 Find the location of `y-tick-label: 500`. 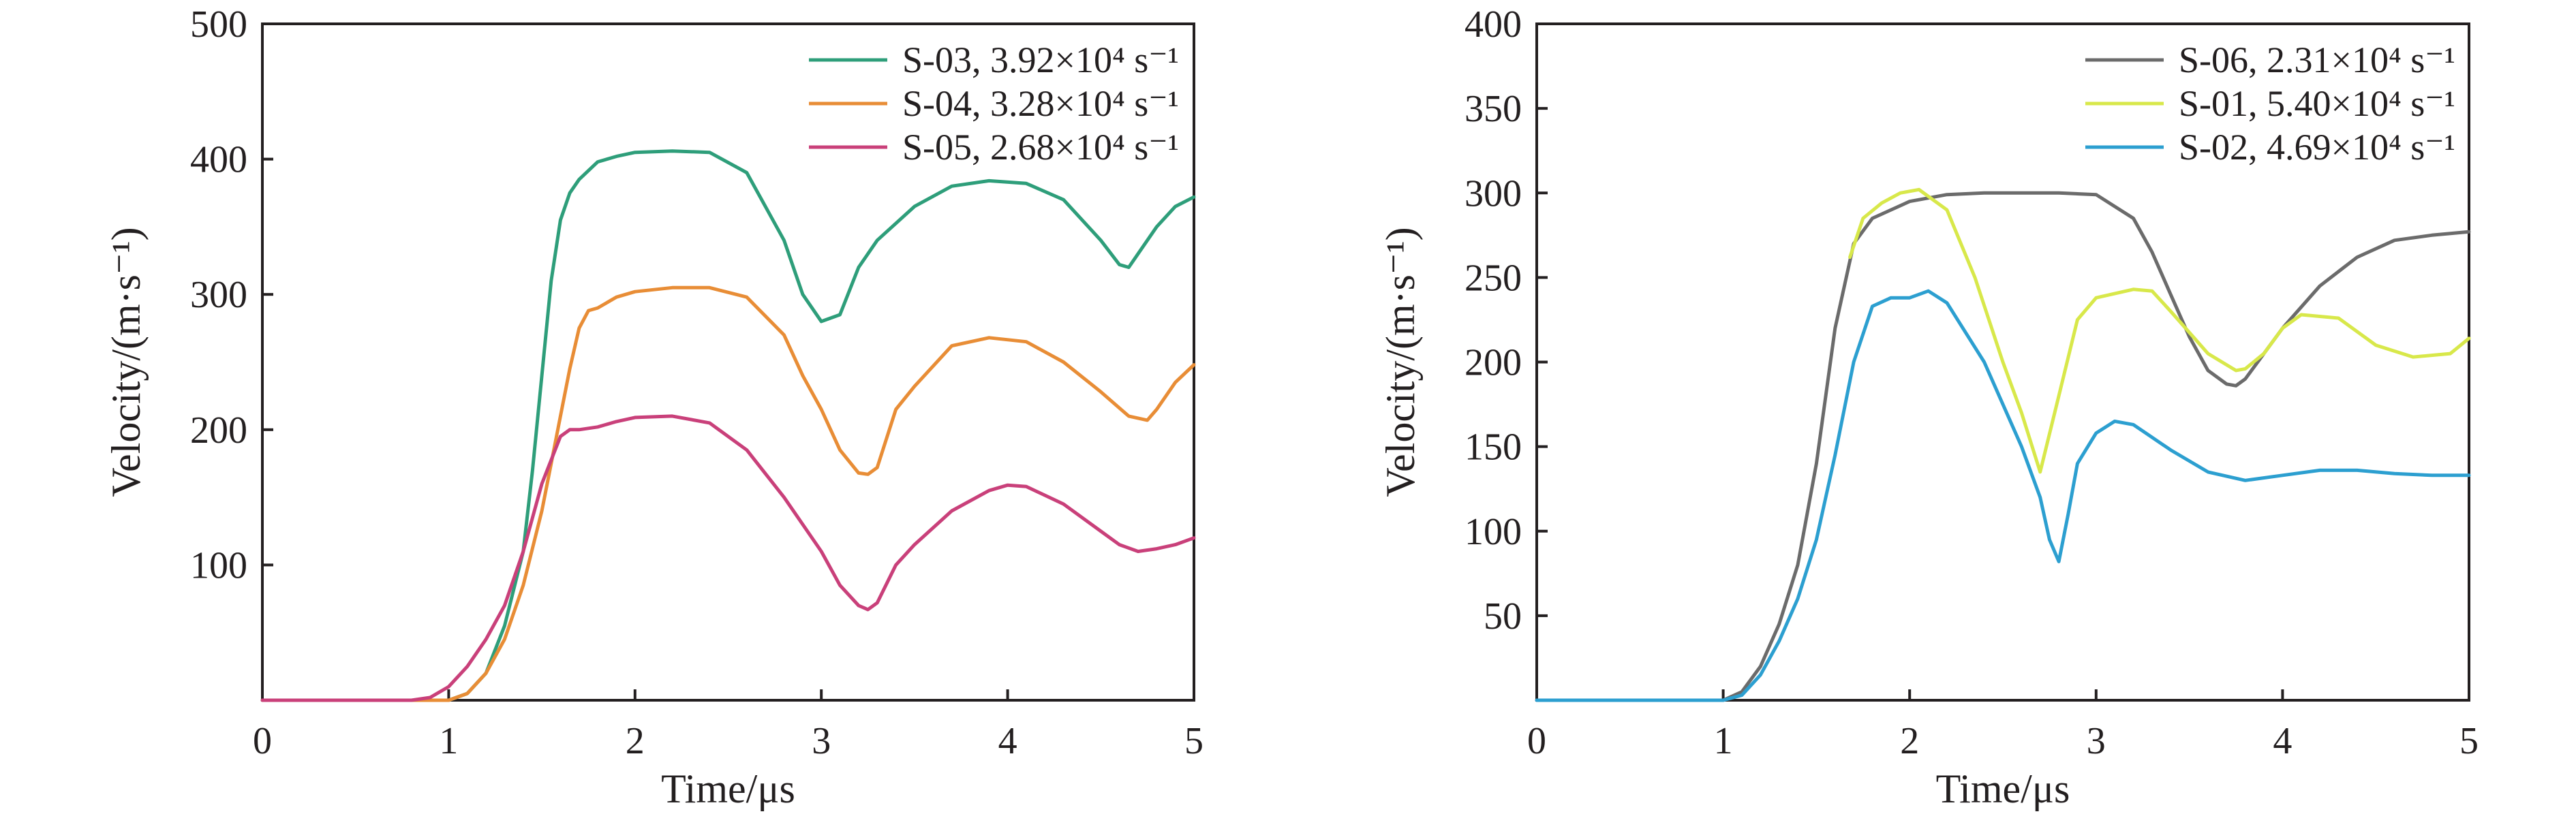

y-tick-label: 500 is located at coordinates (218, 24).